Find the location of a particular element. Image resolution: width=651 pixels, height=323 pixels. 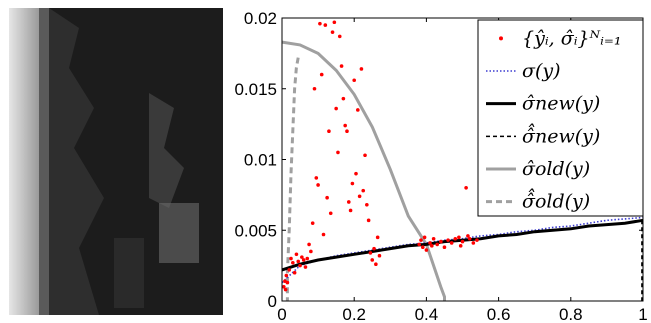

legend-label-samples: {ŷᵢ, σ̂ᵢ}ᴺᵢ₌₁ is located at coordinates (572, 38).